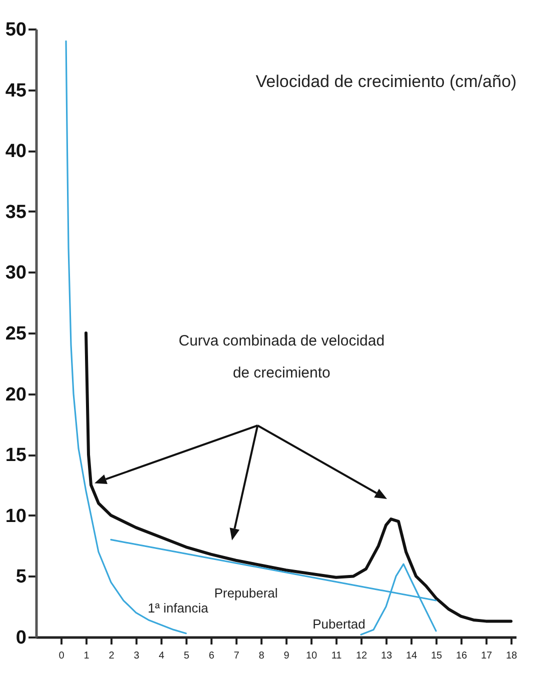  I want to click on annotation: Curva combinada de velocidad de crecimiento, so click(281, 357).